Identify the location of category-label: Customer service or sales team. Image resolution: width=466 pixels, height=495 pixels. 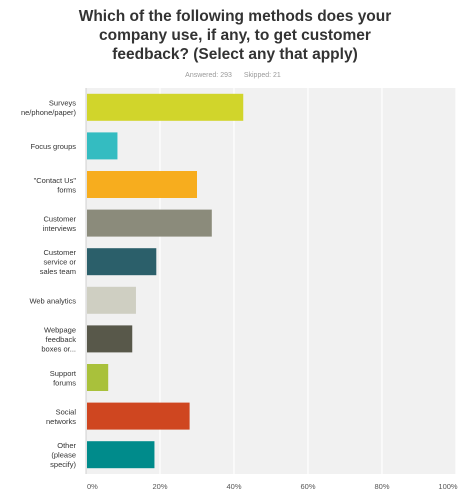
(58, 262).